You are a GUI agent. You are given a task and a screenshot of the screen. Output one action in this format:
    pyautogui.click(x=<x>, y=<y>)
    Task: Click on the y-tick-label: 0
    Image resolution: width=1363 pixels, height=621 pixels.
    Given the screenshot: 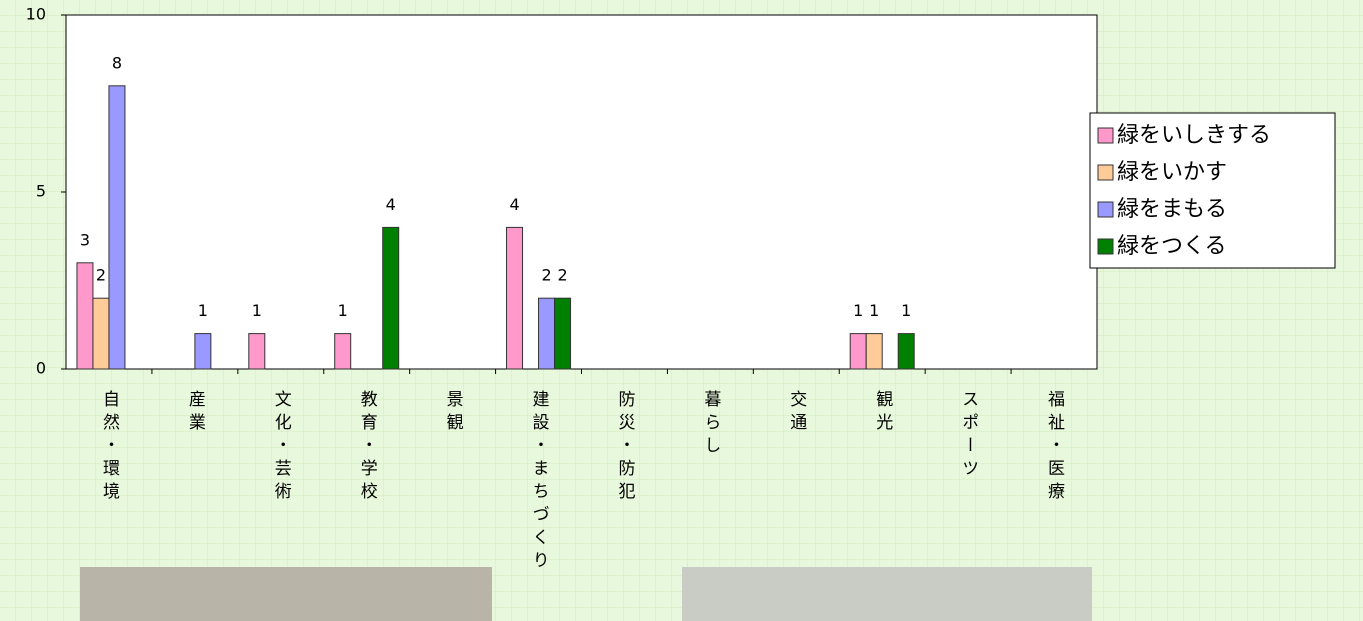 What is the action you would take?
    pyautogui.click(x=41, y=368)
    